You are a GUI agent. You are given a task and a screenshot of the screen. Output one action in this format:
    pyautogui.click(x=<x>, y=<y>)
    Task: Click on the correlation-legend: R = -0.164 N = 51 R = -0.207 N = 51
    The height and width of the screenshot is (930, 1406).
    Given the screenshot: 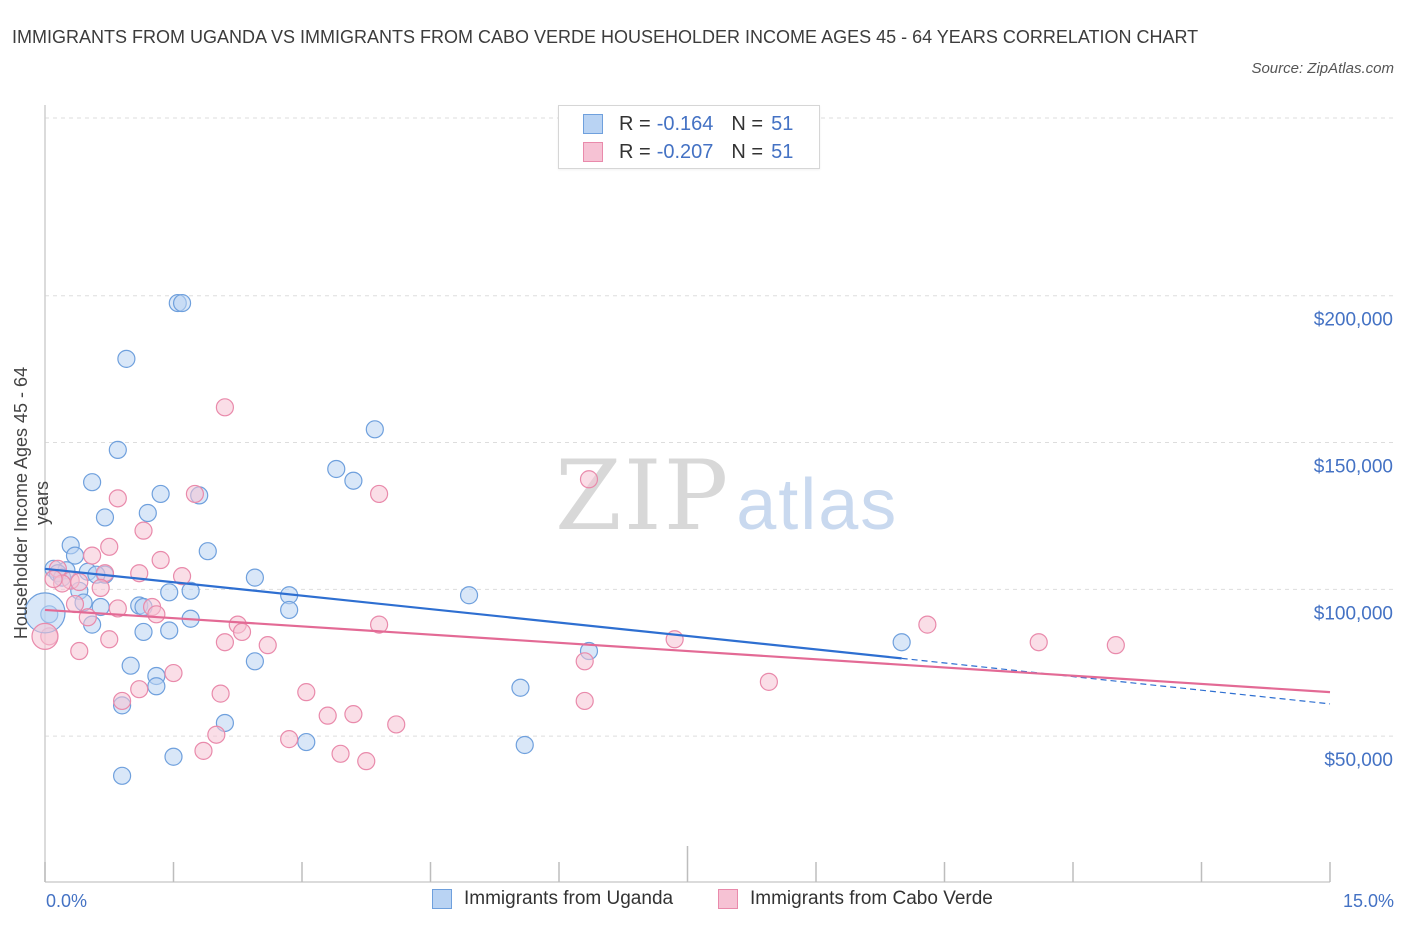 What is the action you would take?
    pyautogui.click(x=689, y=137)
    